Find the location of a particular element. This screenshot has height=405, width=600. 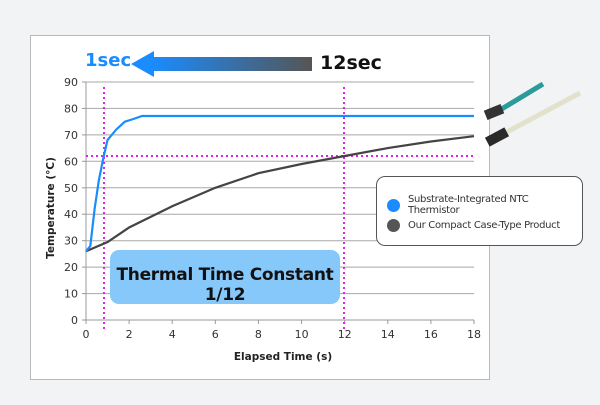

slow-response-label: 12sec is located at coordinates (351, 63).